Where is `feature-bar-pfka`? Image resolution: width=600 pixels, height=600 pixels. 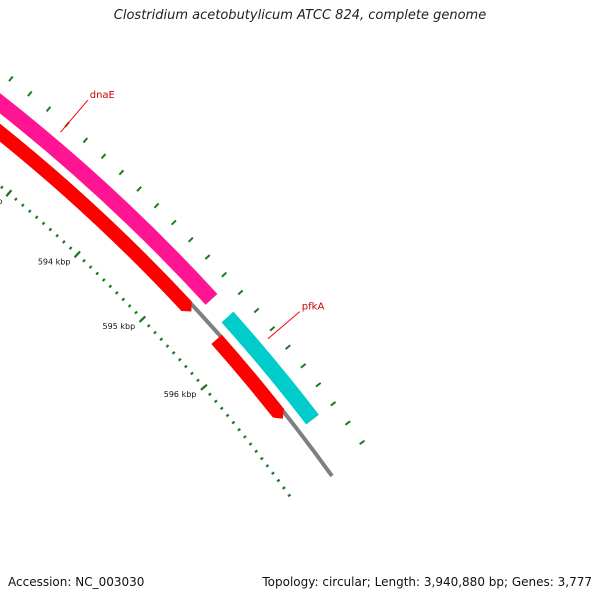
feature-bar-pfka is located at coordinates (270, 368).